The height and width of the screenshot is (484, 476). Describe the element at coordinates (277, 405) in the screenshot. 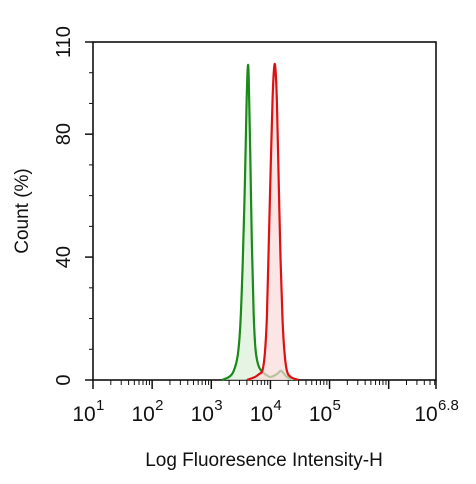

I see `x-tick-exponent: 4` at that location.